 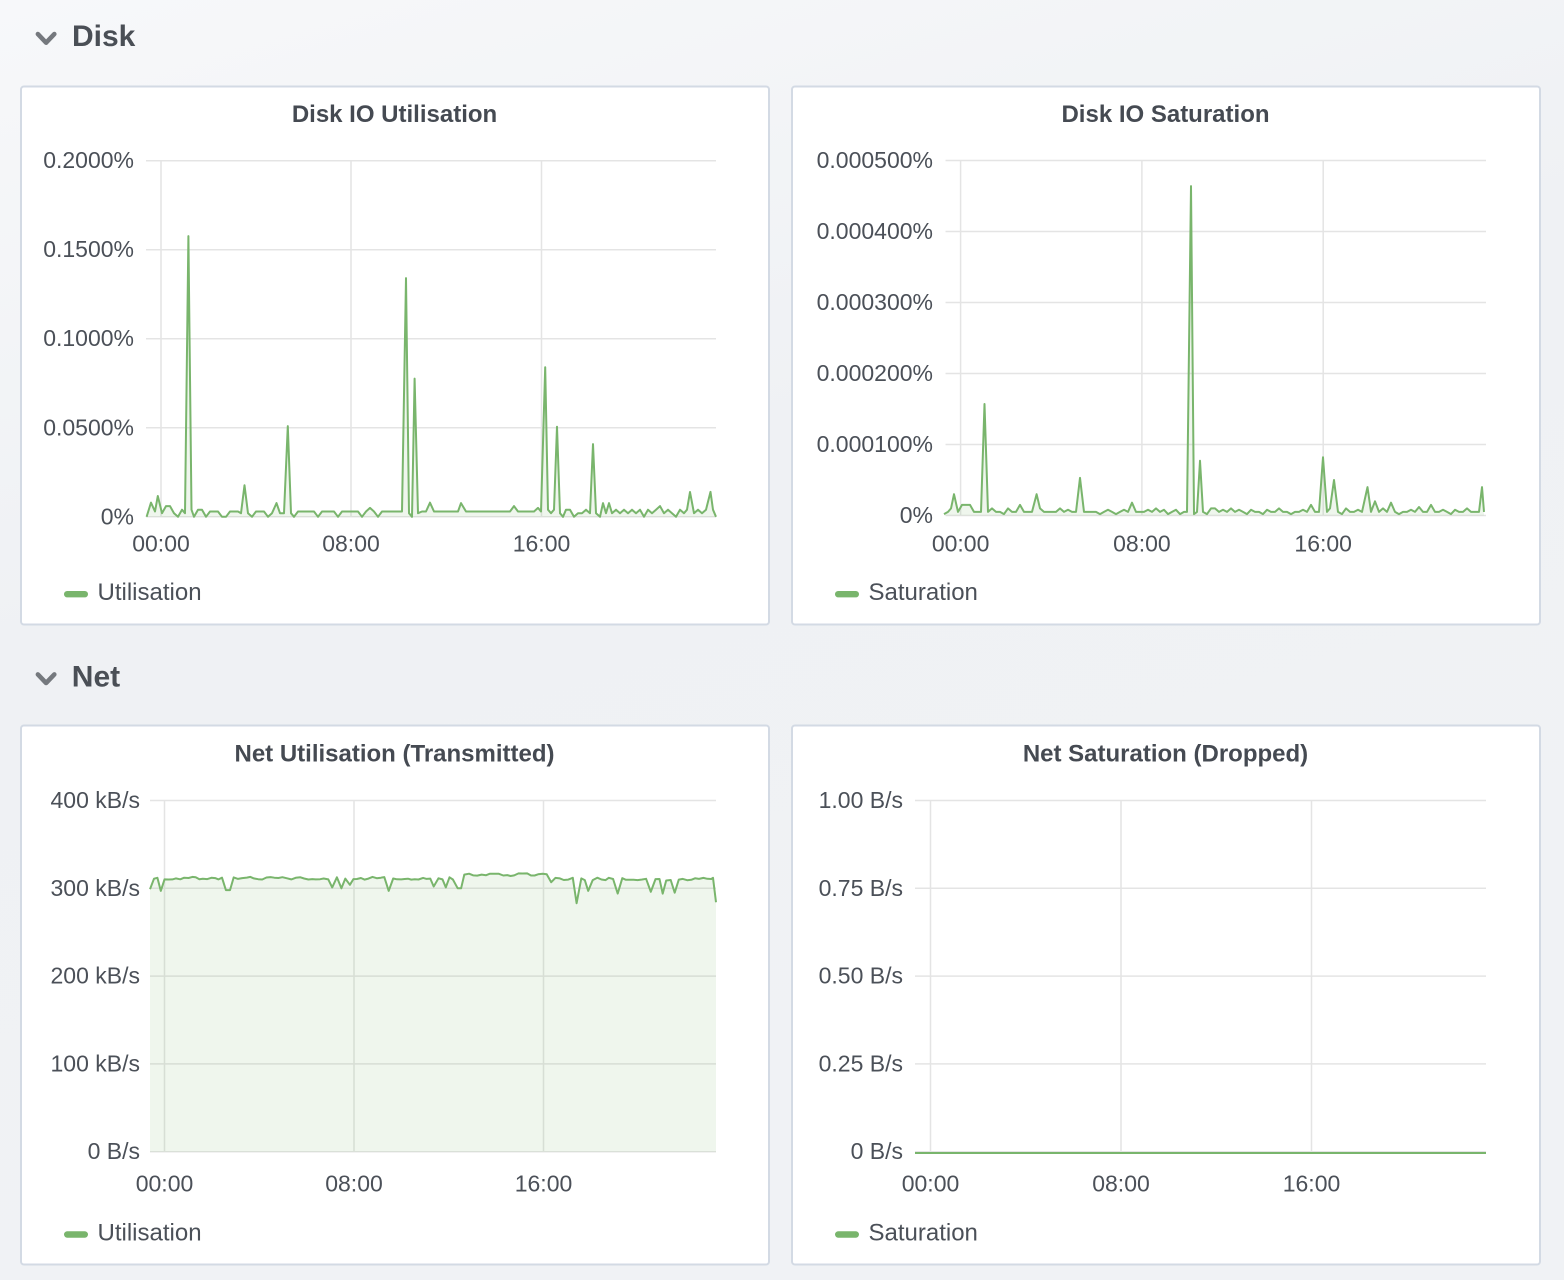 I want to click on svg-text: 0.000400%, so click(x=875, y=231).